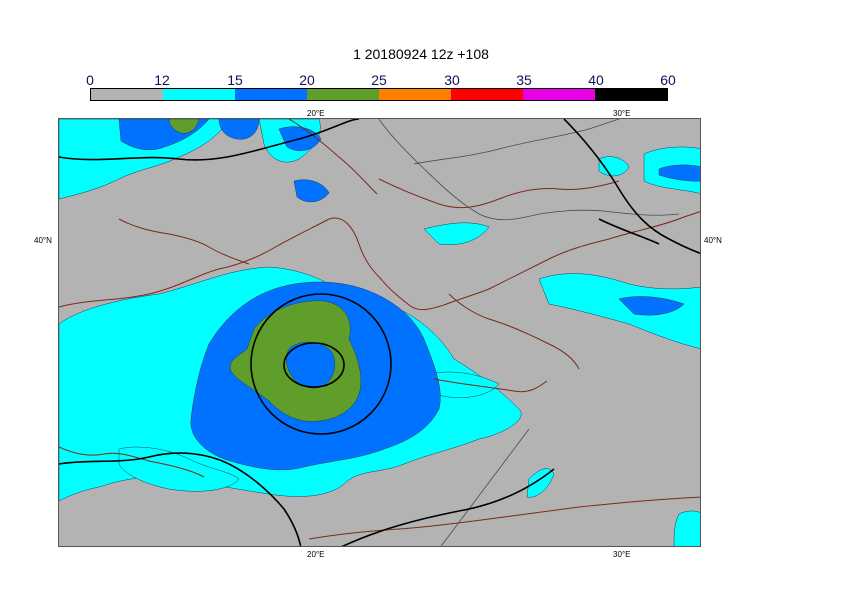 The height and width of the screenshot is (596, 842). What do you see at coordinates (235, 80) in the screenshot?
I see `colorbar-tick-label: 15` at bounding box center [235, 80].